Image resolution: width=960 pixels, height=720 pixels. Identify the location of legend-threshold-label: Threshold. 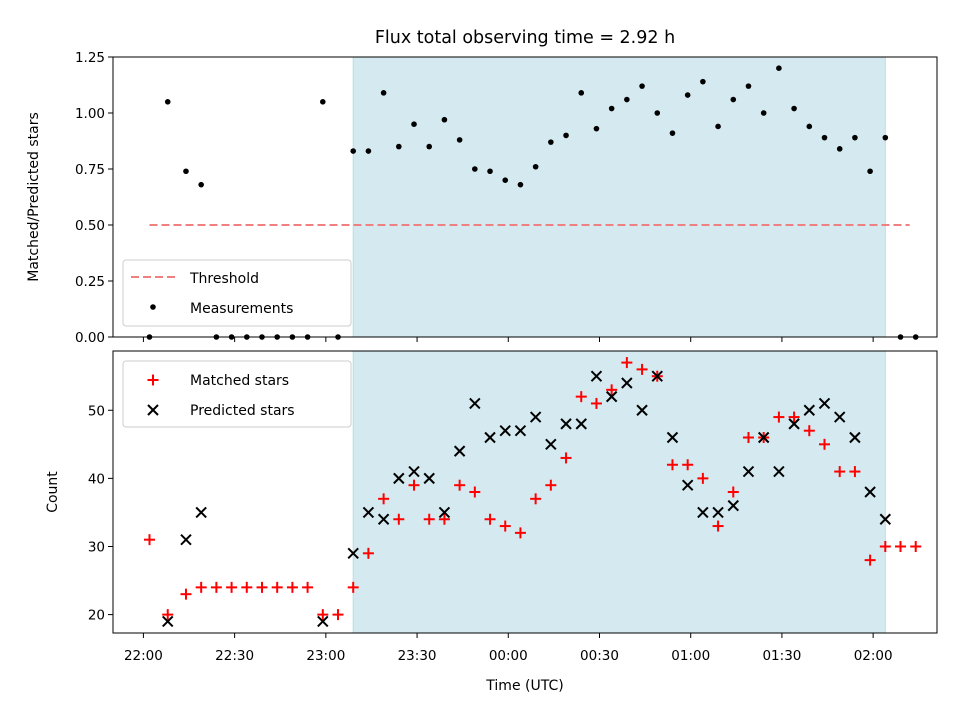
(224, 279).